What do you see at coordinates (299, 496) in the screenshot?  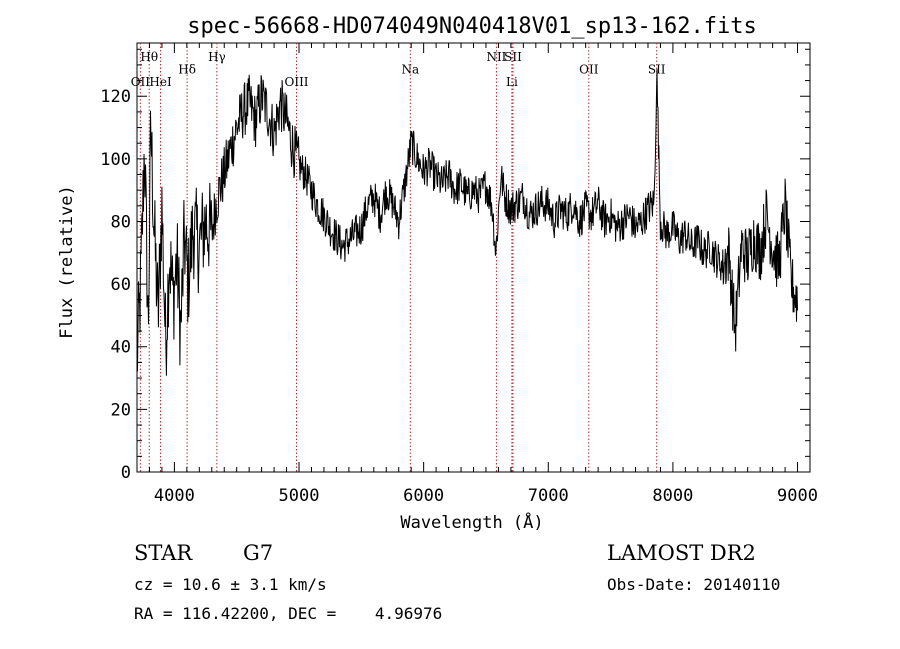 I see `x-tick-label: 5000` at bounding box center [299, 496].